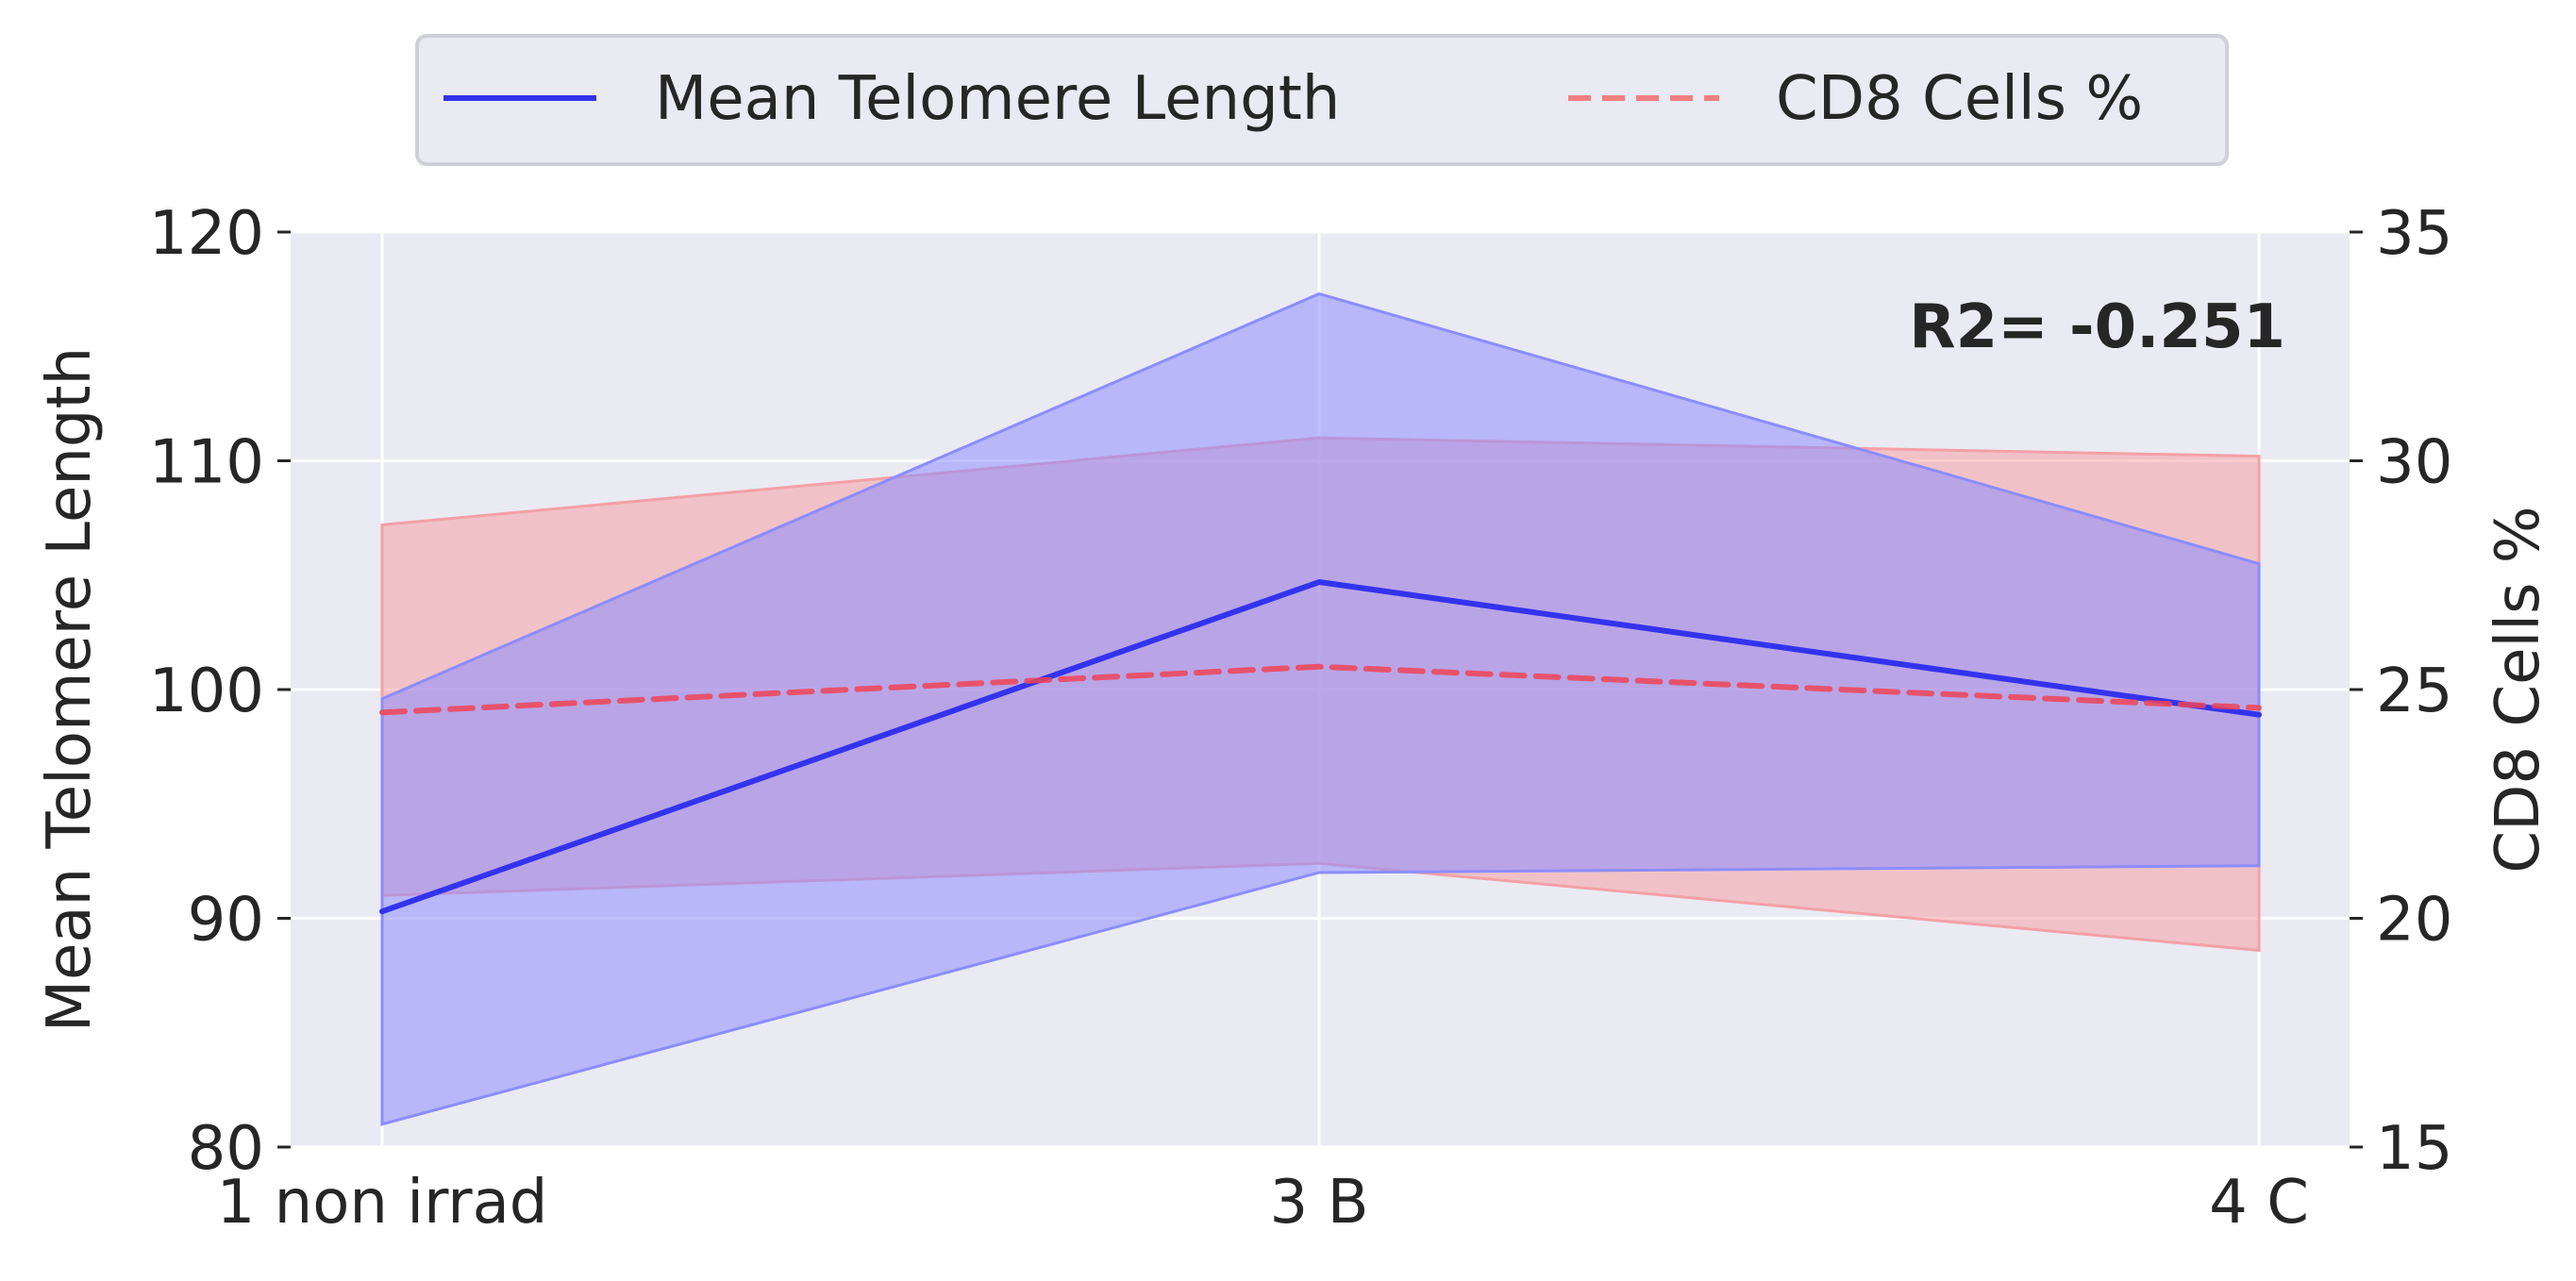  Describe the element at coordinates (997, 99) in the screenshot. I see `legend-label-mean-telomere: Mean Telomere Length` at that location.